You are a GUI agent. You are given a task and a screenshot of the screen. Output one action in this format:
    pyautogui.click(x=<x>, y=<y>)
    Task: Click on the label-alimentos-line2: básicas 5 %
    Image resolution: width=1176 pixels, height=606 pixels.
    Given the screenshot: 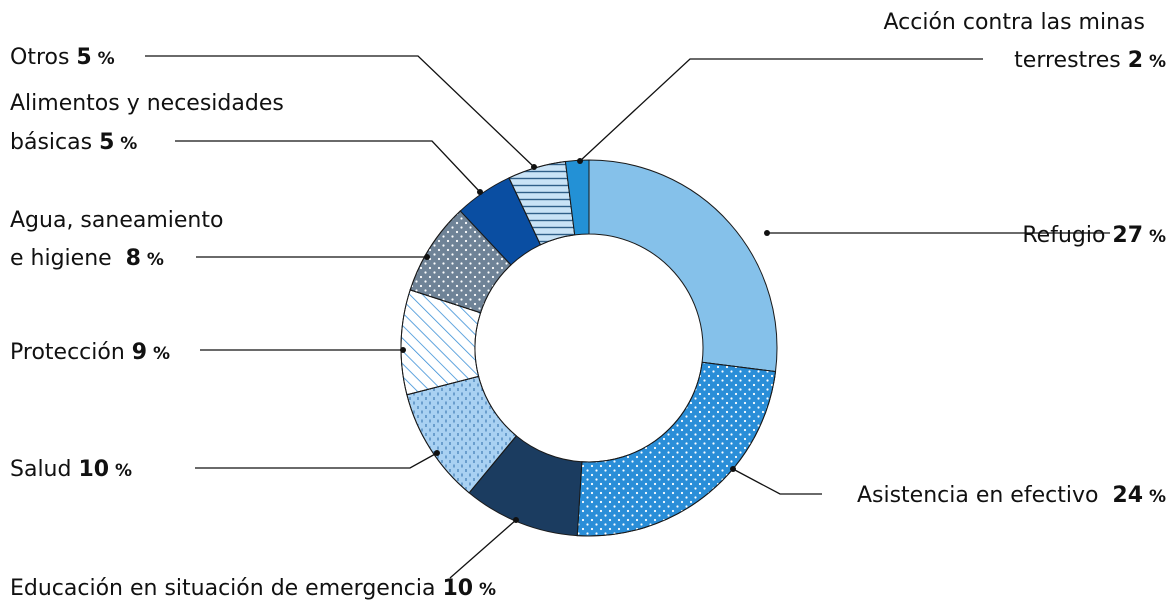 What is the action you would take?
    pyautogui.click(x=73, y=142)
    